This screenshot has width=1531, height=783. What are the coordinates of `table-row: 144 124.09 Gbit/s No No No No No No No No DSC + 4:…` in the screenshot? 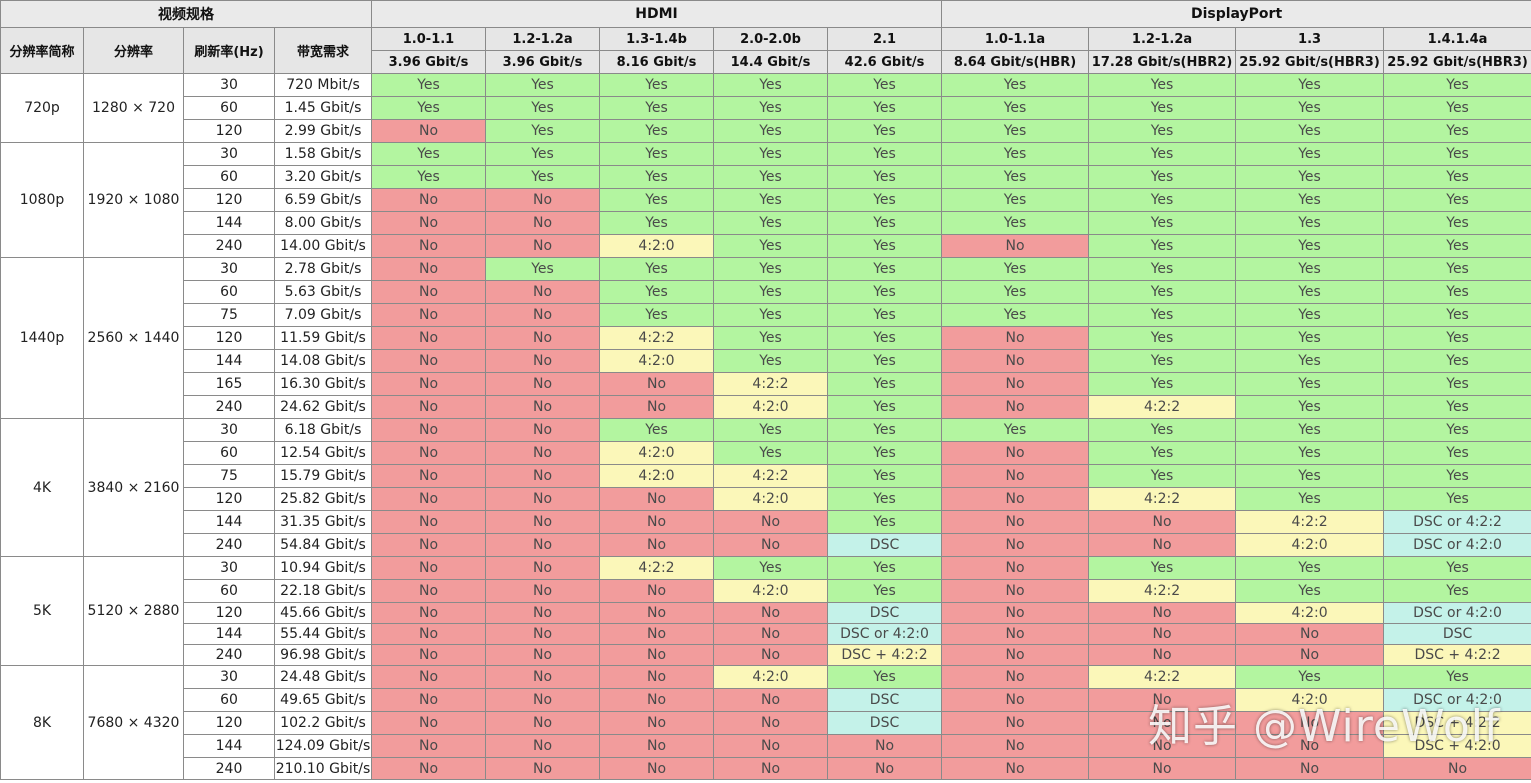 It's located at (766, 746).